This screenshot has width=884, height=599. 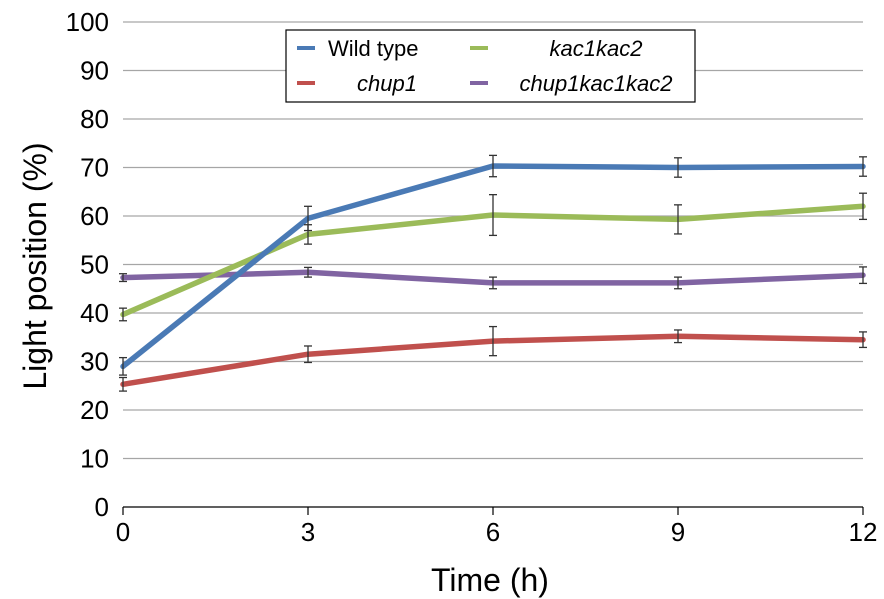 I want to click on legend-entry: chup1kac1kac2, so click(x=571, y=83).